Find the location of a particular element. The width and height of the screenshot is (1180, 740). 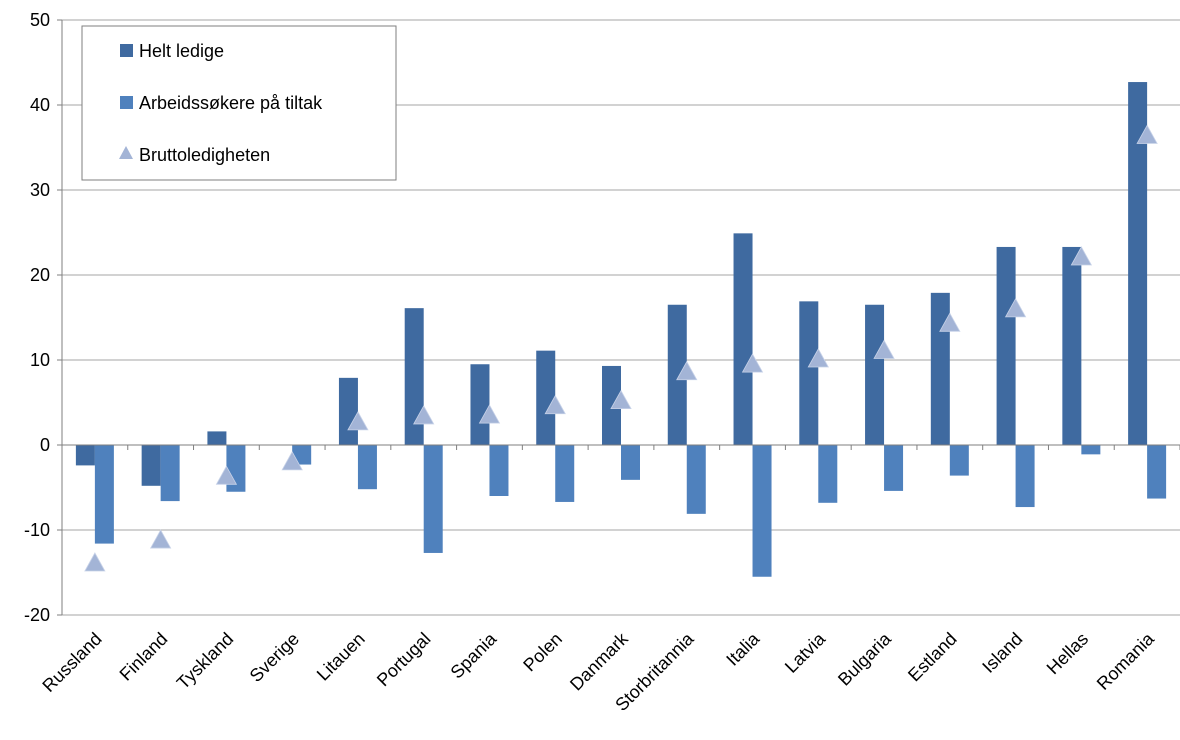

legend-marker-bruttoledigheten is located at coordinates (126, 152).